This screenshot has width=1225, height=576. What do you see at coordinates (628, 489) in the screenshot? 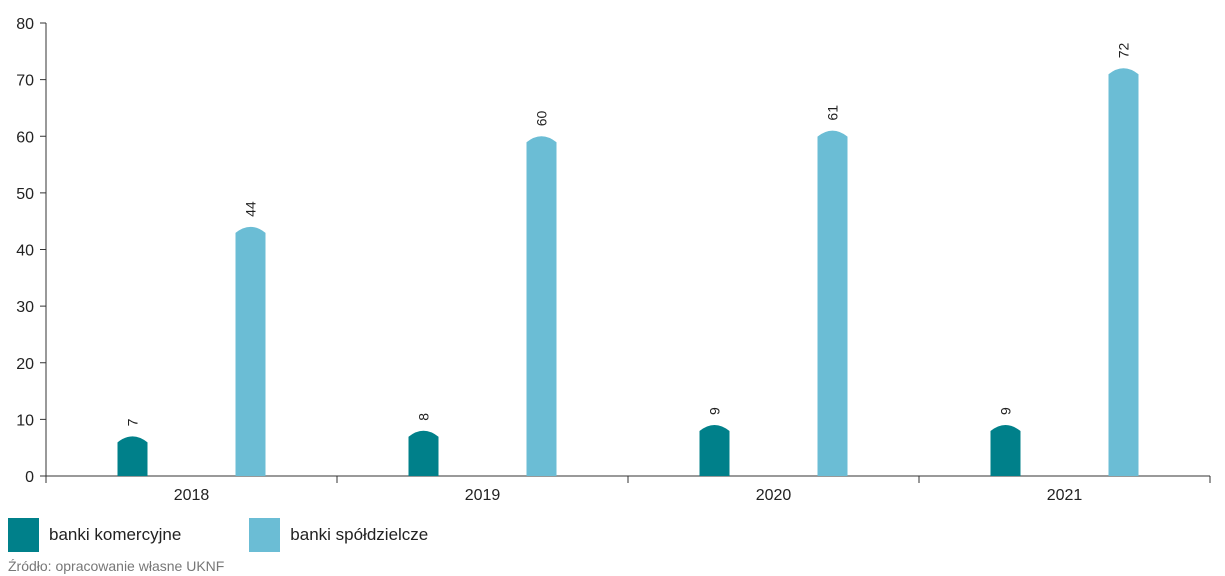
I see `x-axis: 2018 2019 2020 2021` at bounding box center [628, 489].